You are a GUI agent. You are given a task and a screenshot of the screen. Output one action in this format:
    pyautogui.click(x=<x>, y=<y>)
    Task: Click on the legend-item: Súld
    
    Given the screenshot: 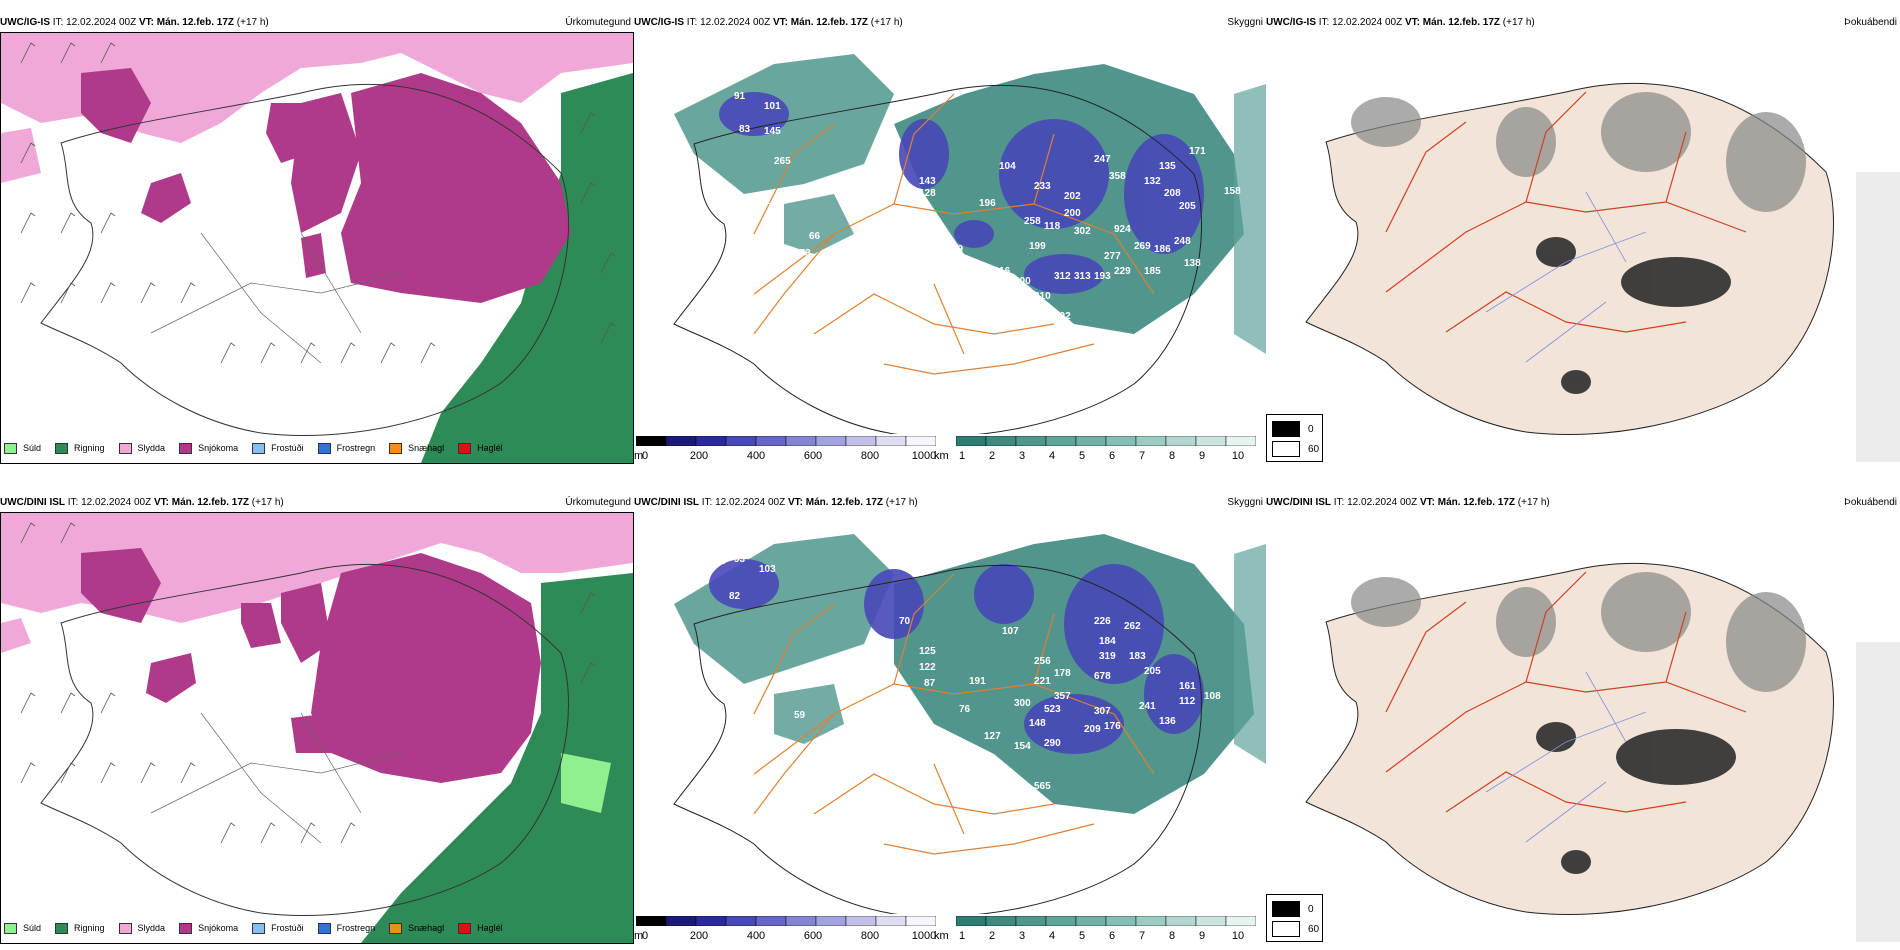 What is the action you would take?
    pyautogui.click(x=23, y=928)
    